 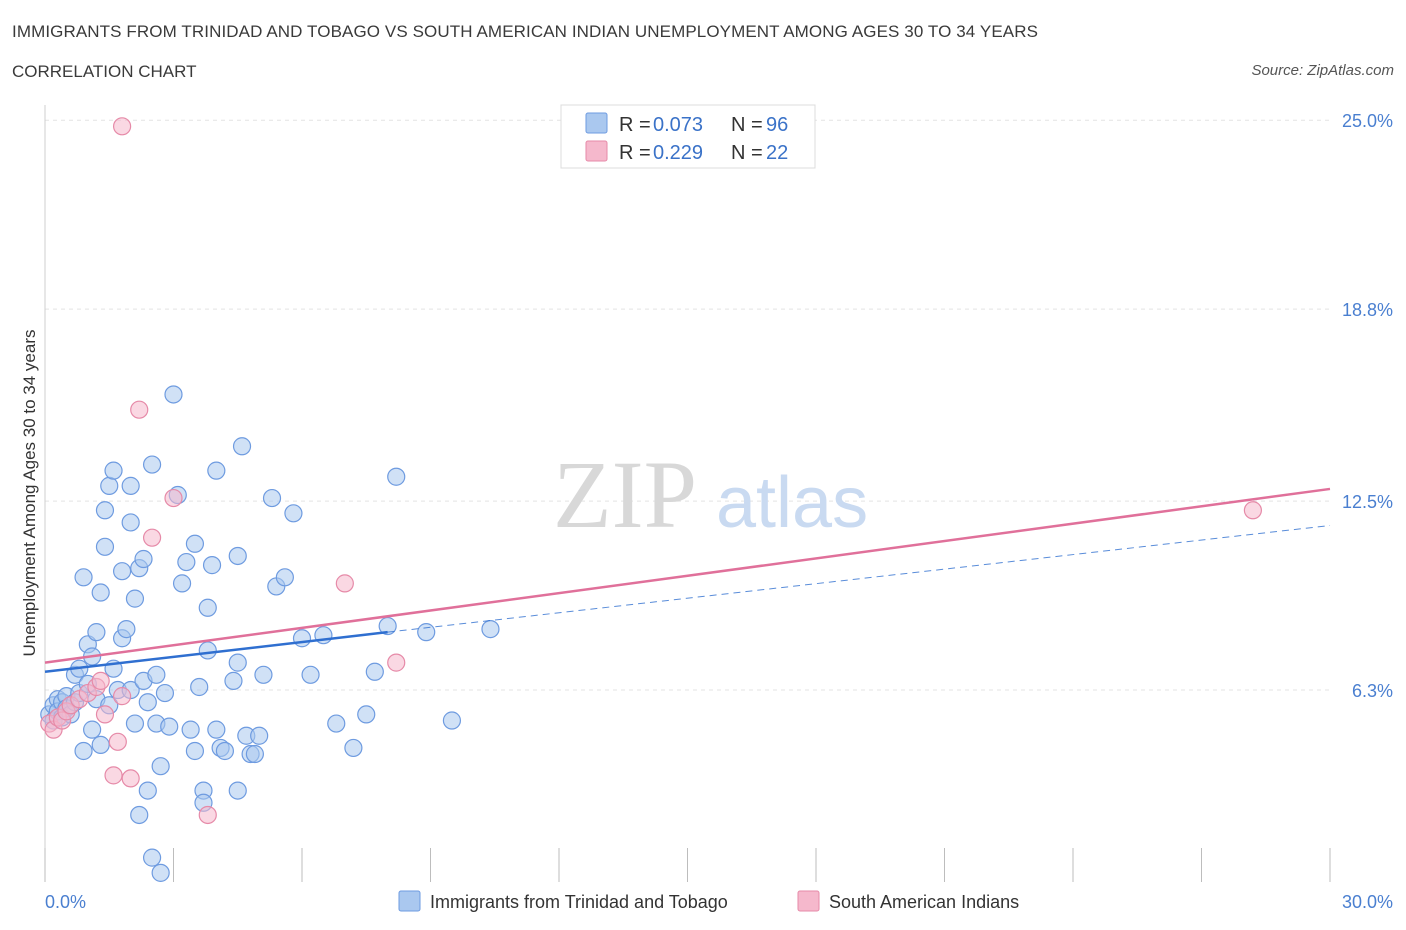 I want to click on y-axis-label: Unemployment Among Ages 30 to 34 years, so click(x=29, y=493).